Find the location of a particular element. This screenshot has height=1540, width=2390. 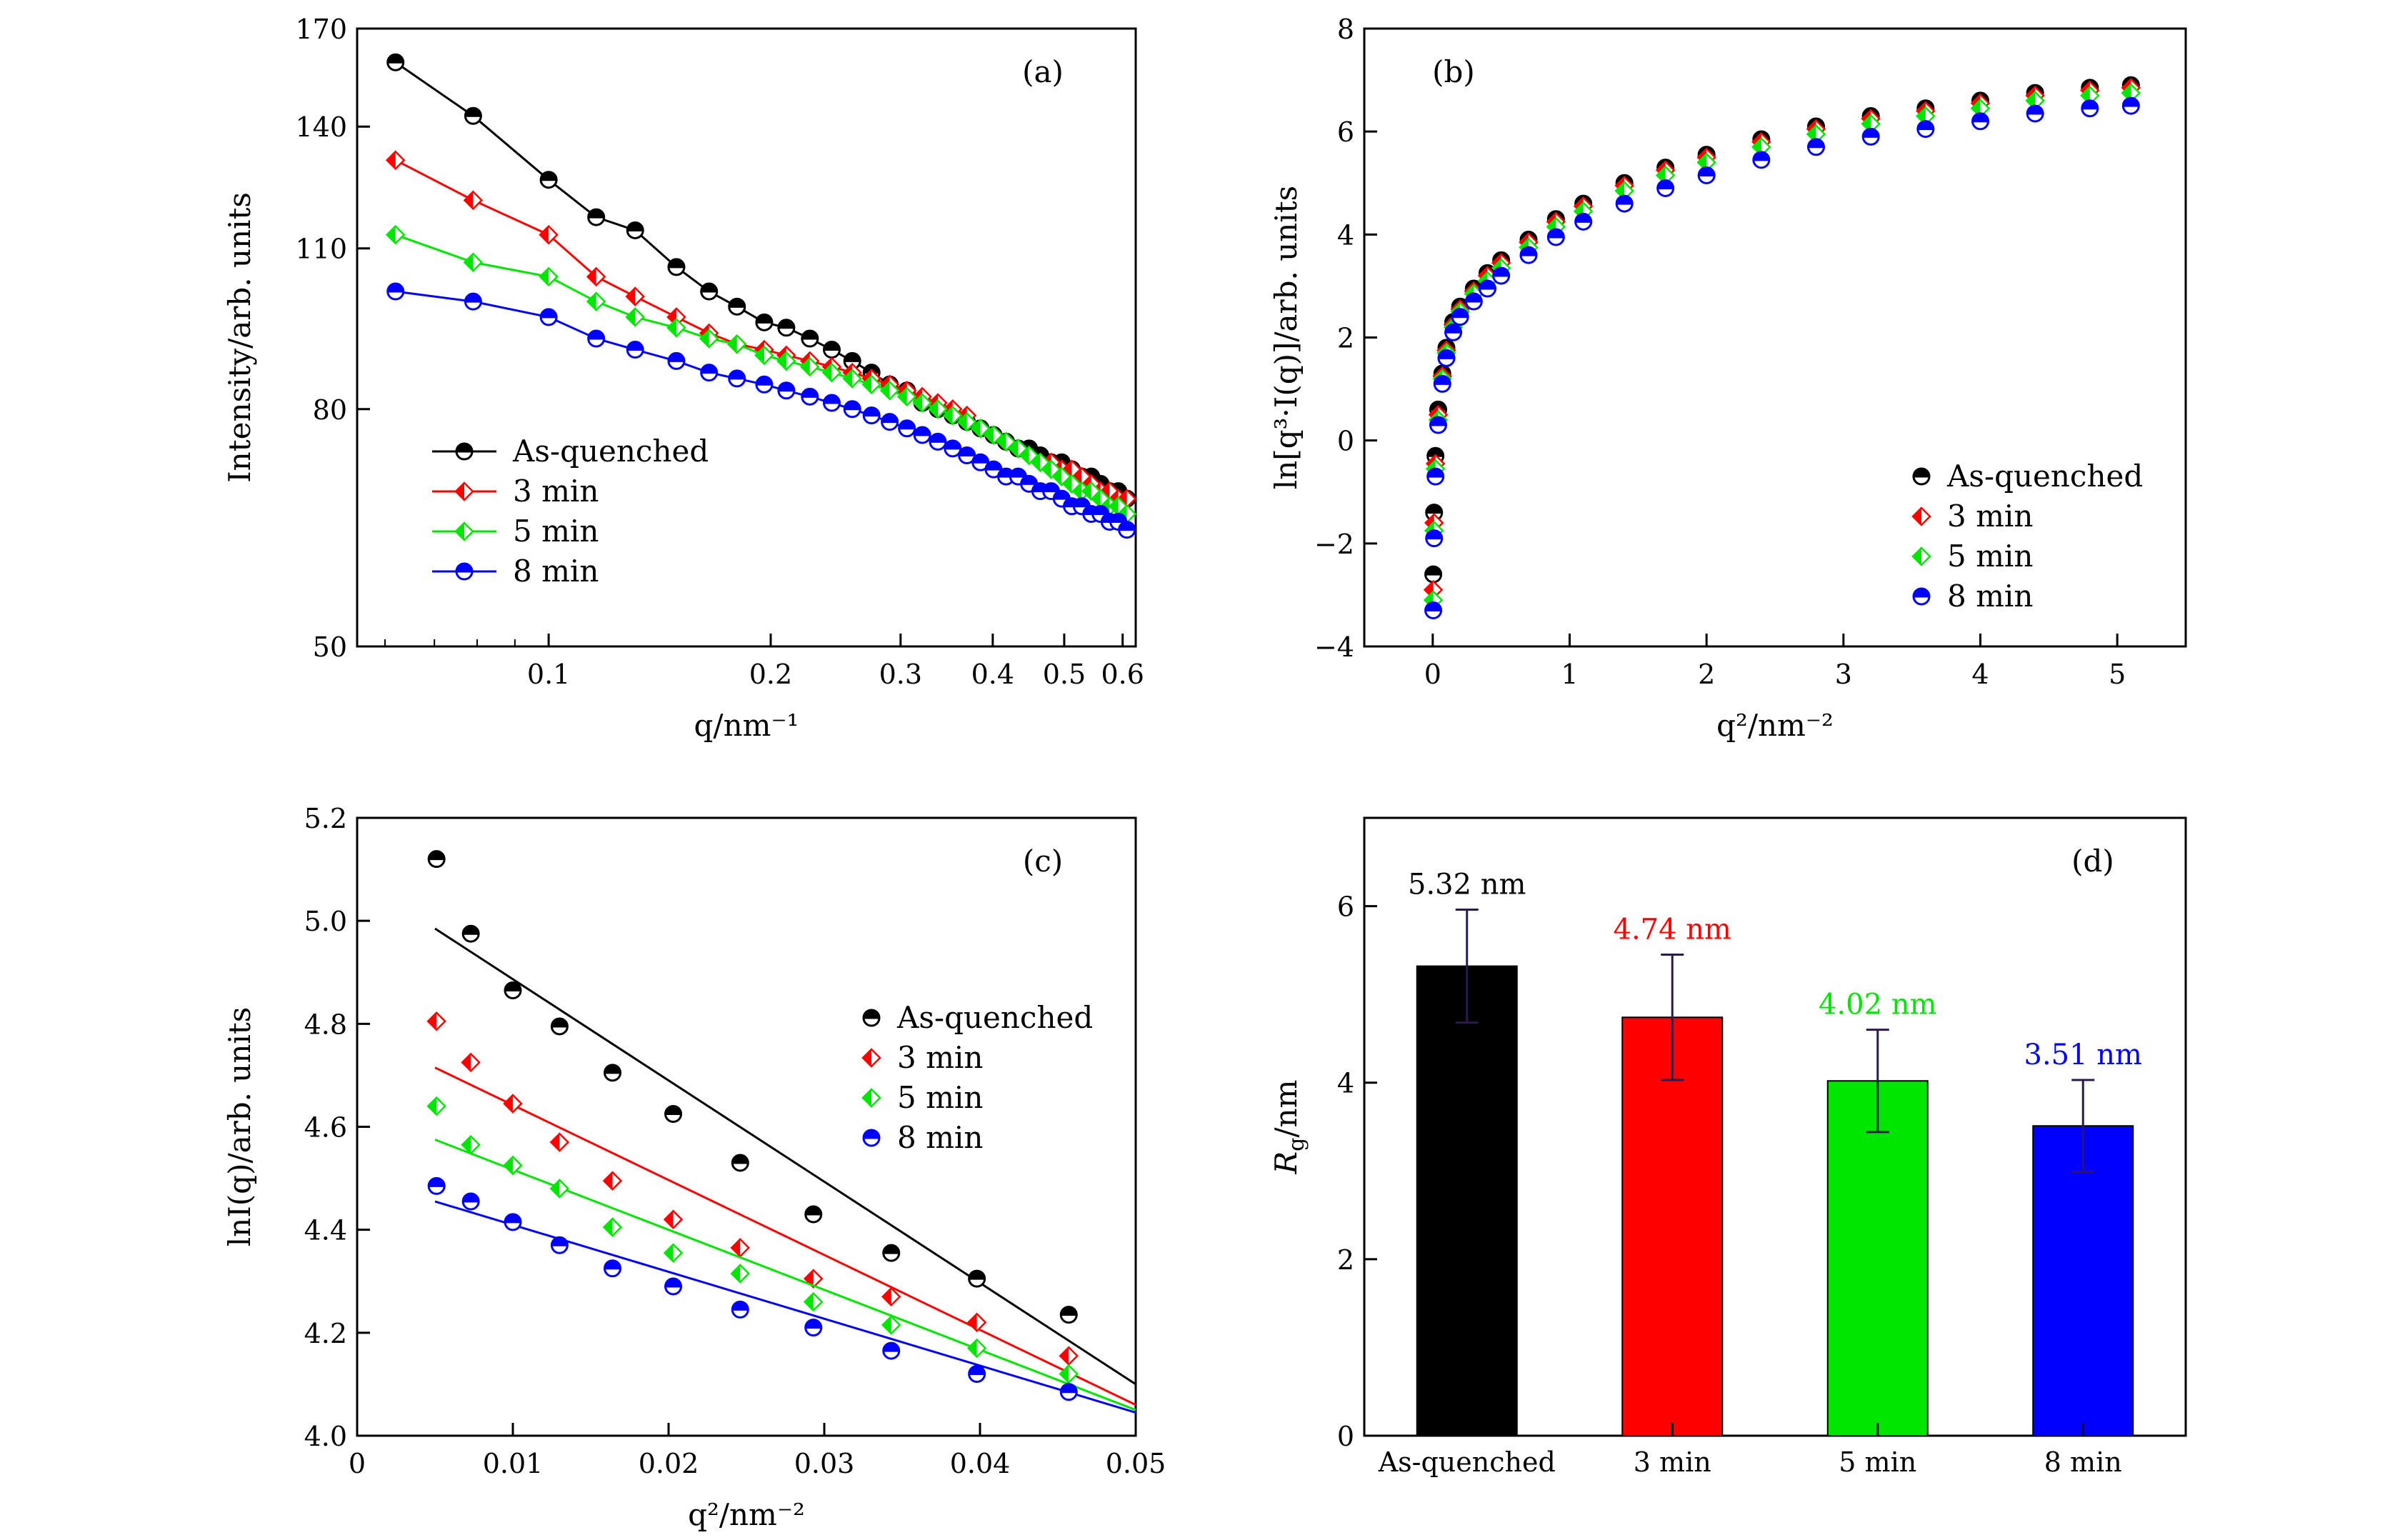

legend-marker-b-fill is located at coordinates (1921, 592).